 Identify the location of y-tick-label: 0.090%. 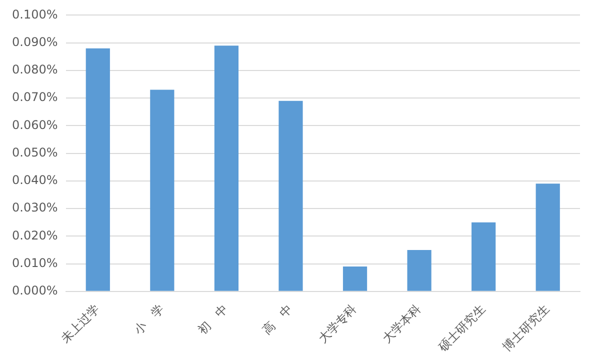
(35, 41).